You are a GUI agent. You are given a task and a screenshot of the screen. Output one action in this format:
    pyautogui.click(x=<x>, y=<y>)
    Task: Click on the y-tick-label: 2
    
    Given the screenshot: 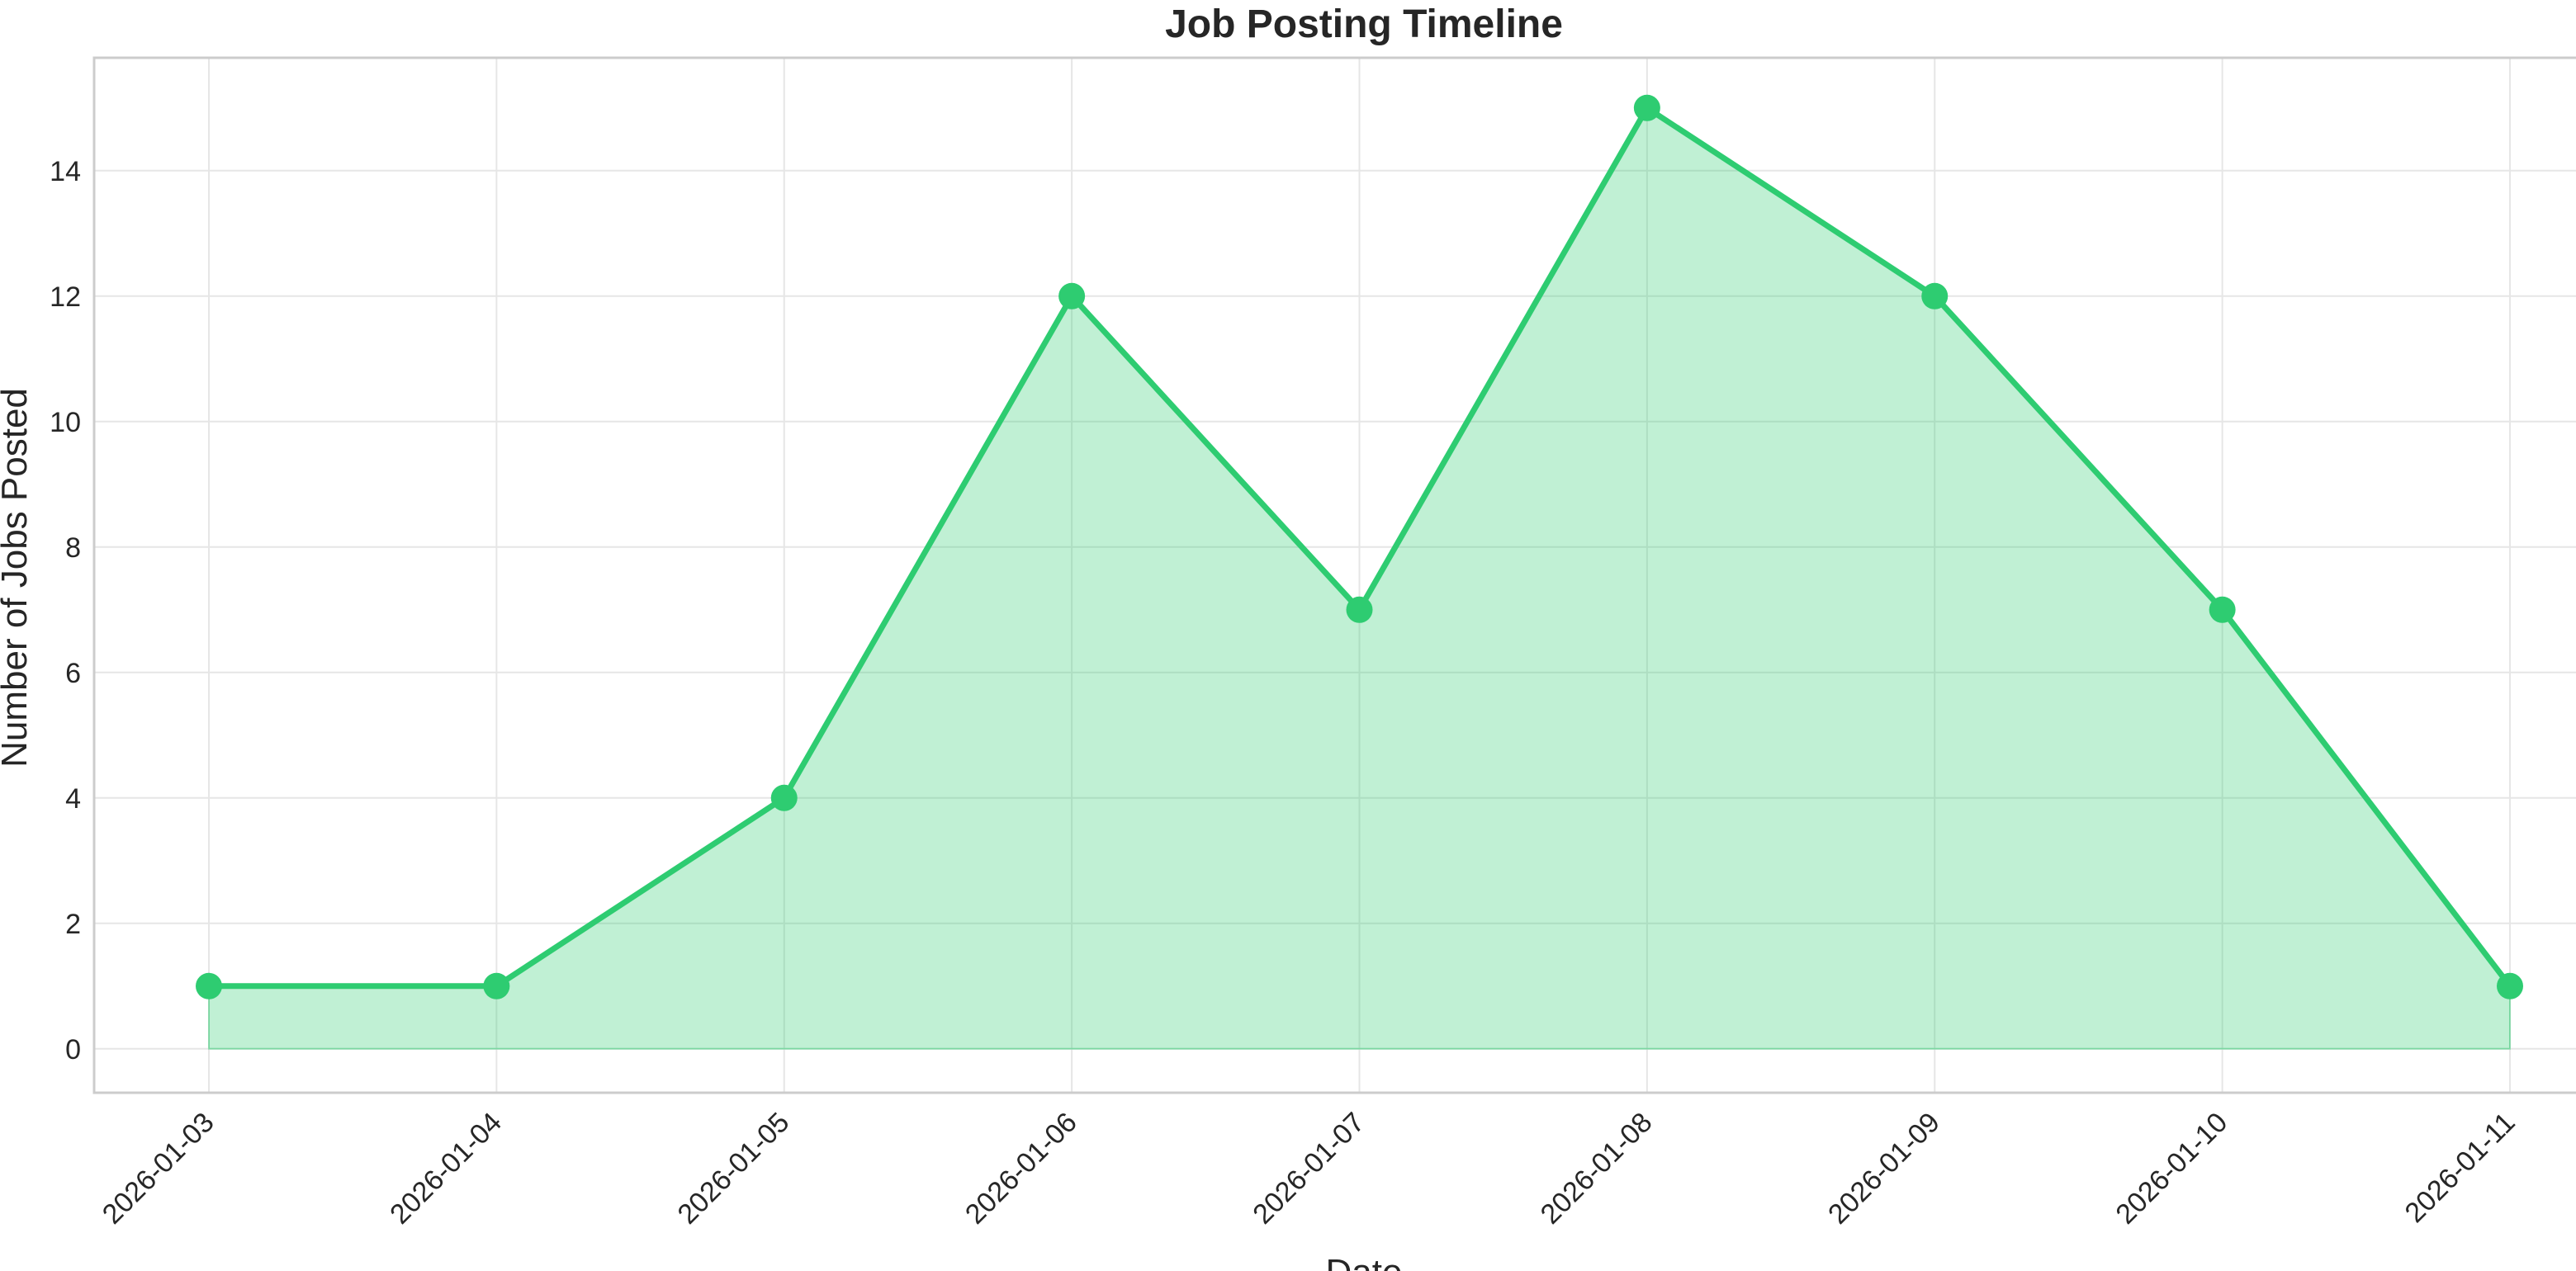 What is the action you would take?
    pyautogui.click(x=73, y=925)
    